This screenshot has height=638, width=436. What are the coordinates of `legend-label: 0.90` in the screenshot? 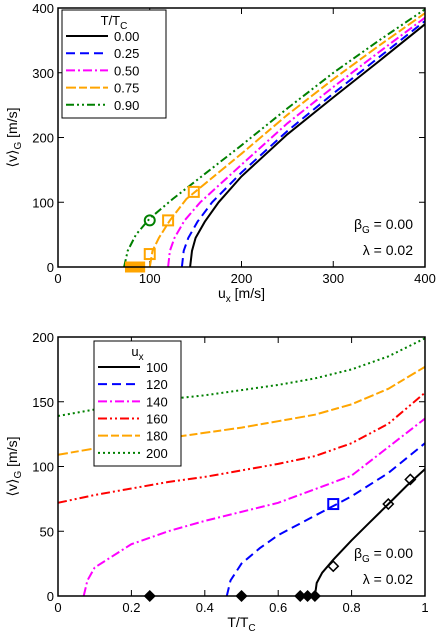 It's located at (126, 105).